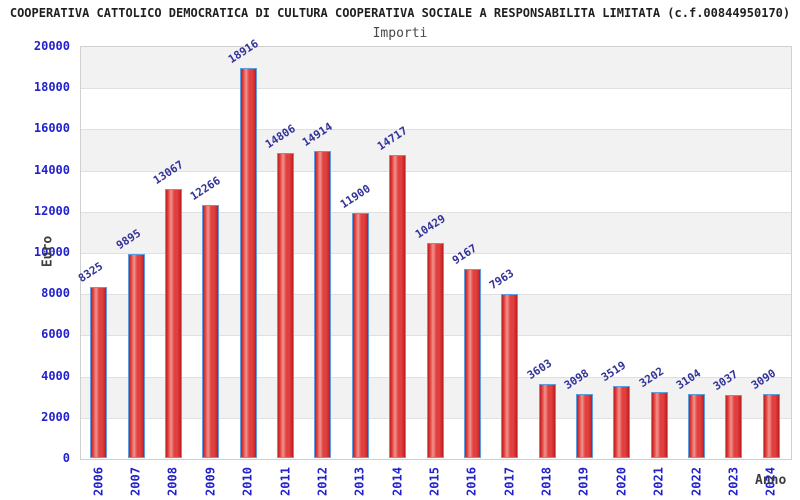 The width and height of the screenshot is (800, 500). Describe the element at coordinates (136, 356) in the screenshot. I see `bar-2007` at that location.